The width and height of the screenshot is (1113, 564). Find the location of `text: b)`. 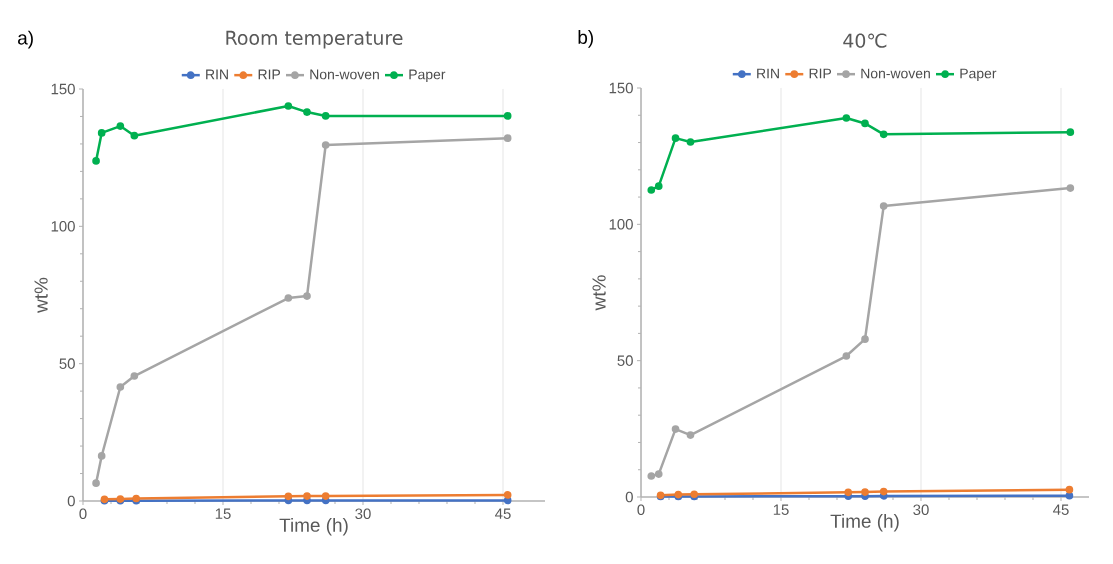

text: b) is located at coordinates (585, 39).